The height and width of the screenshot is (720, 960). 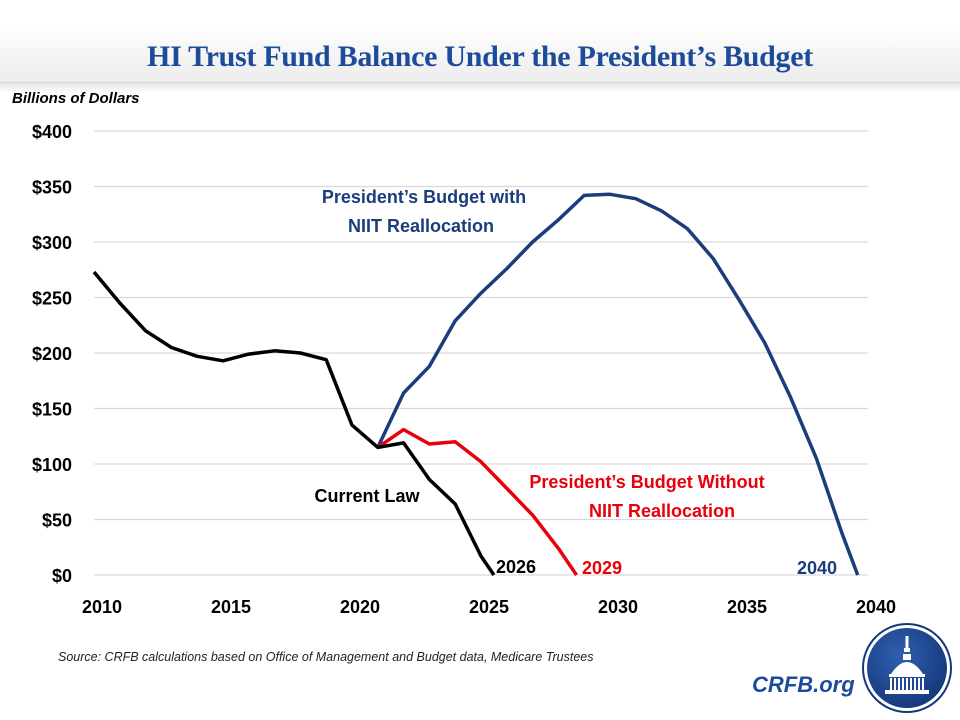 I want to click on depletion-label-current-law: 2026, so click(x=516, y=567).